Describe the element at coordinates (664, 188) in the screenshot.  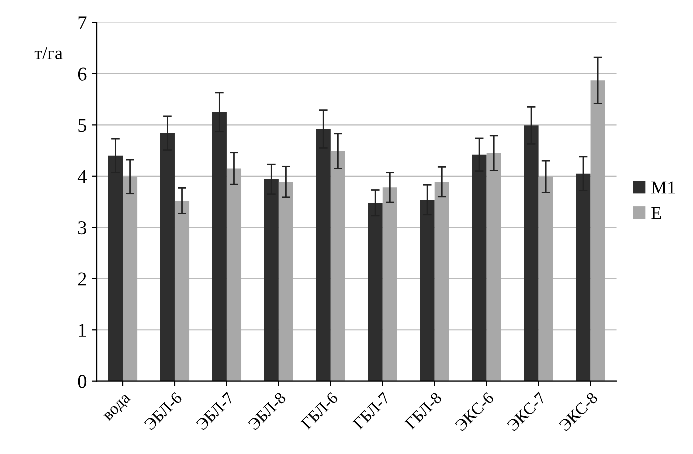
I see `legend-label: M1` at that location.